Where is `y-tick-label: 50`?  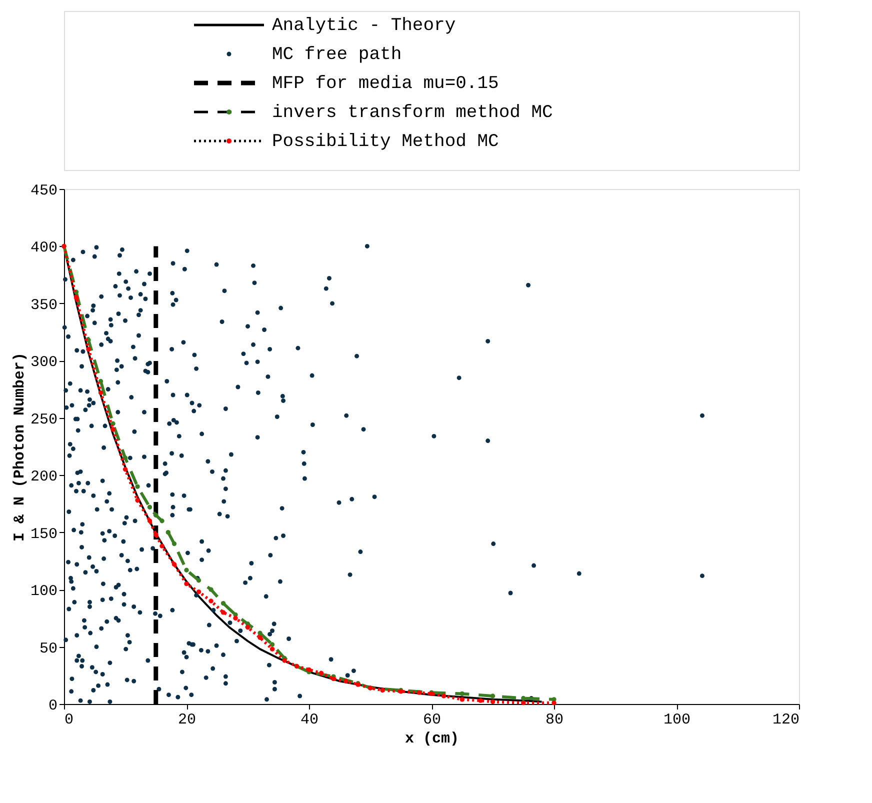
y-tick-label: 50 is located at coordinates (48, 649).